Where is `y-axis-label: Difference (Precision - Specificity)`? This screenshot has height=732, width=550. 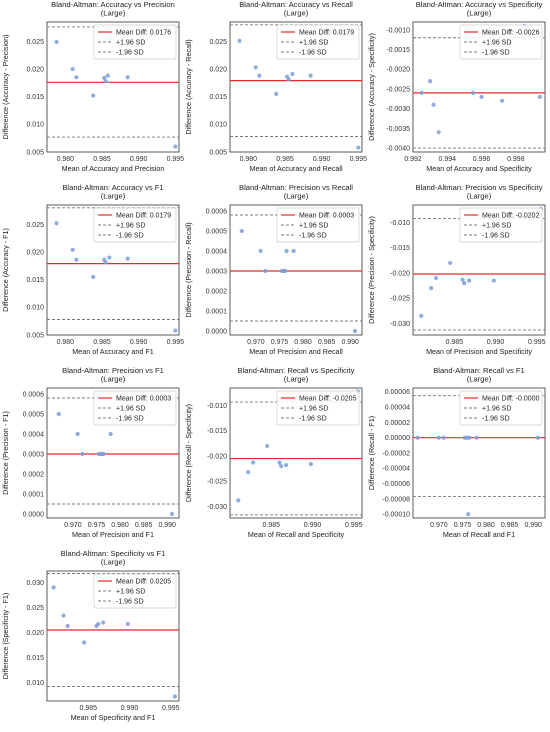
y-axis-label: Difference (Precision - Specificity) is located at coordinates (371, 270).